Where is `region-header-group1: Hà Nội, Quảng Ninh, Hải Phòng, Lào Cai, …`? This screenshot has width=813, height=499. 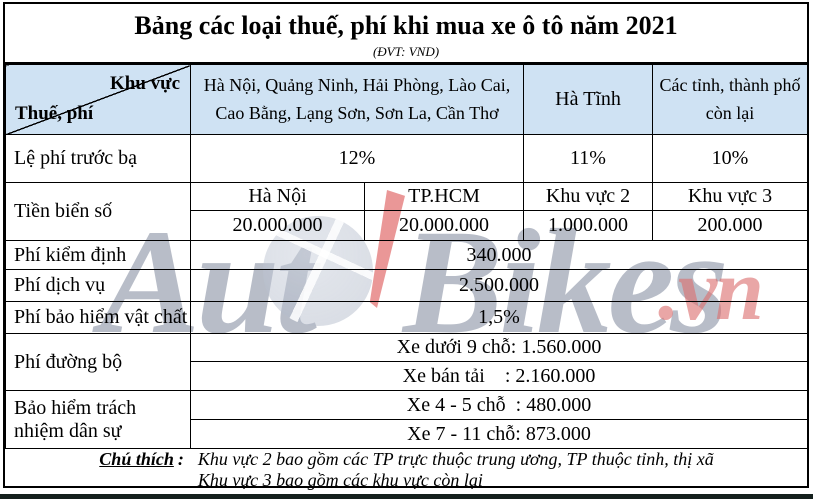
region-header-group1: Hà Nội, Quảng Ninh, Hải Phòng, Lào Cai, … is located at coordinates (357, 99).